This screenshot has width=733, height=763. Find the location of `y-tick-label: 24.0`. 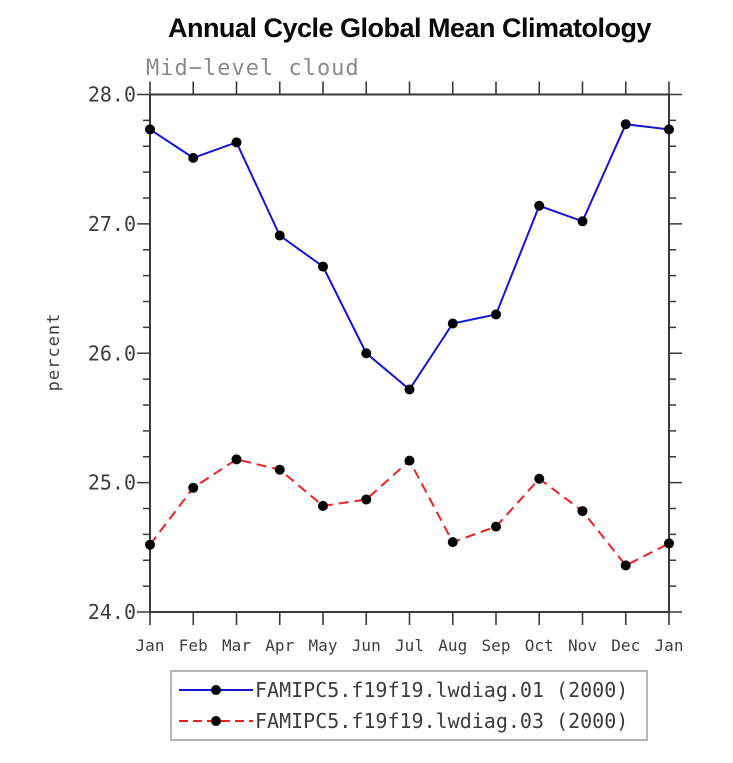

y-tick-label: 24.0 is located at coordinates (112, 612).